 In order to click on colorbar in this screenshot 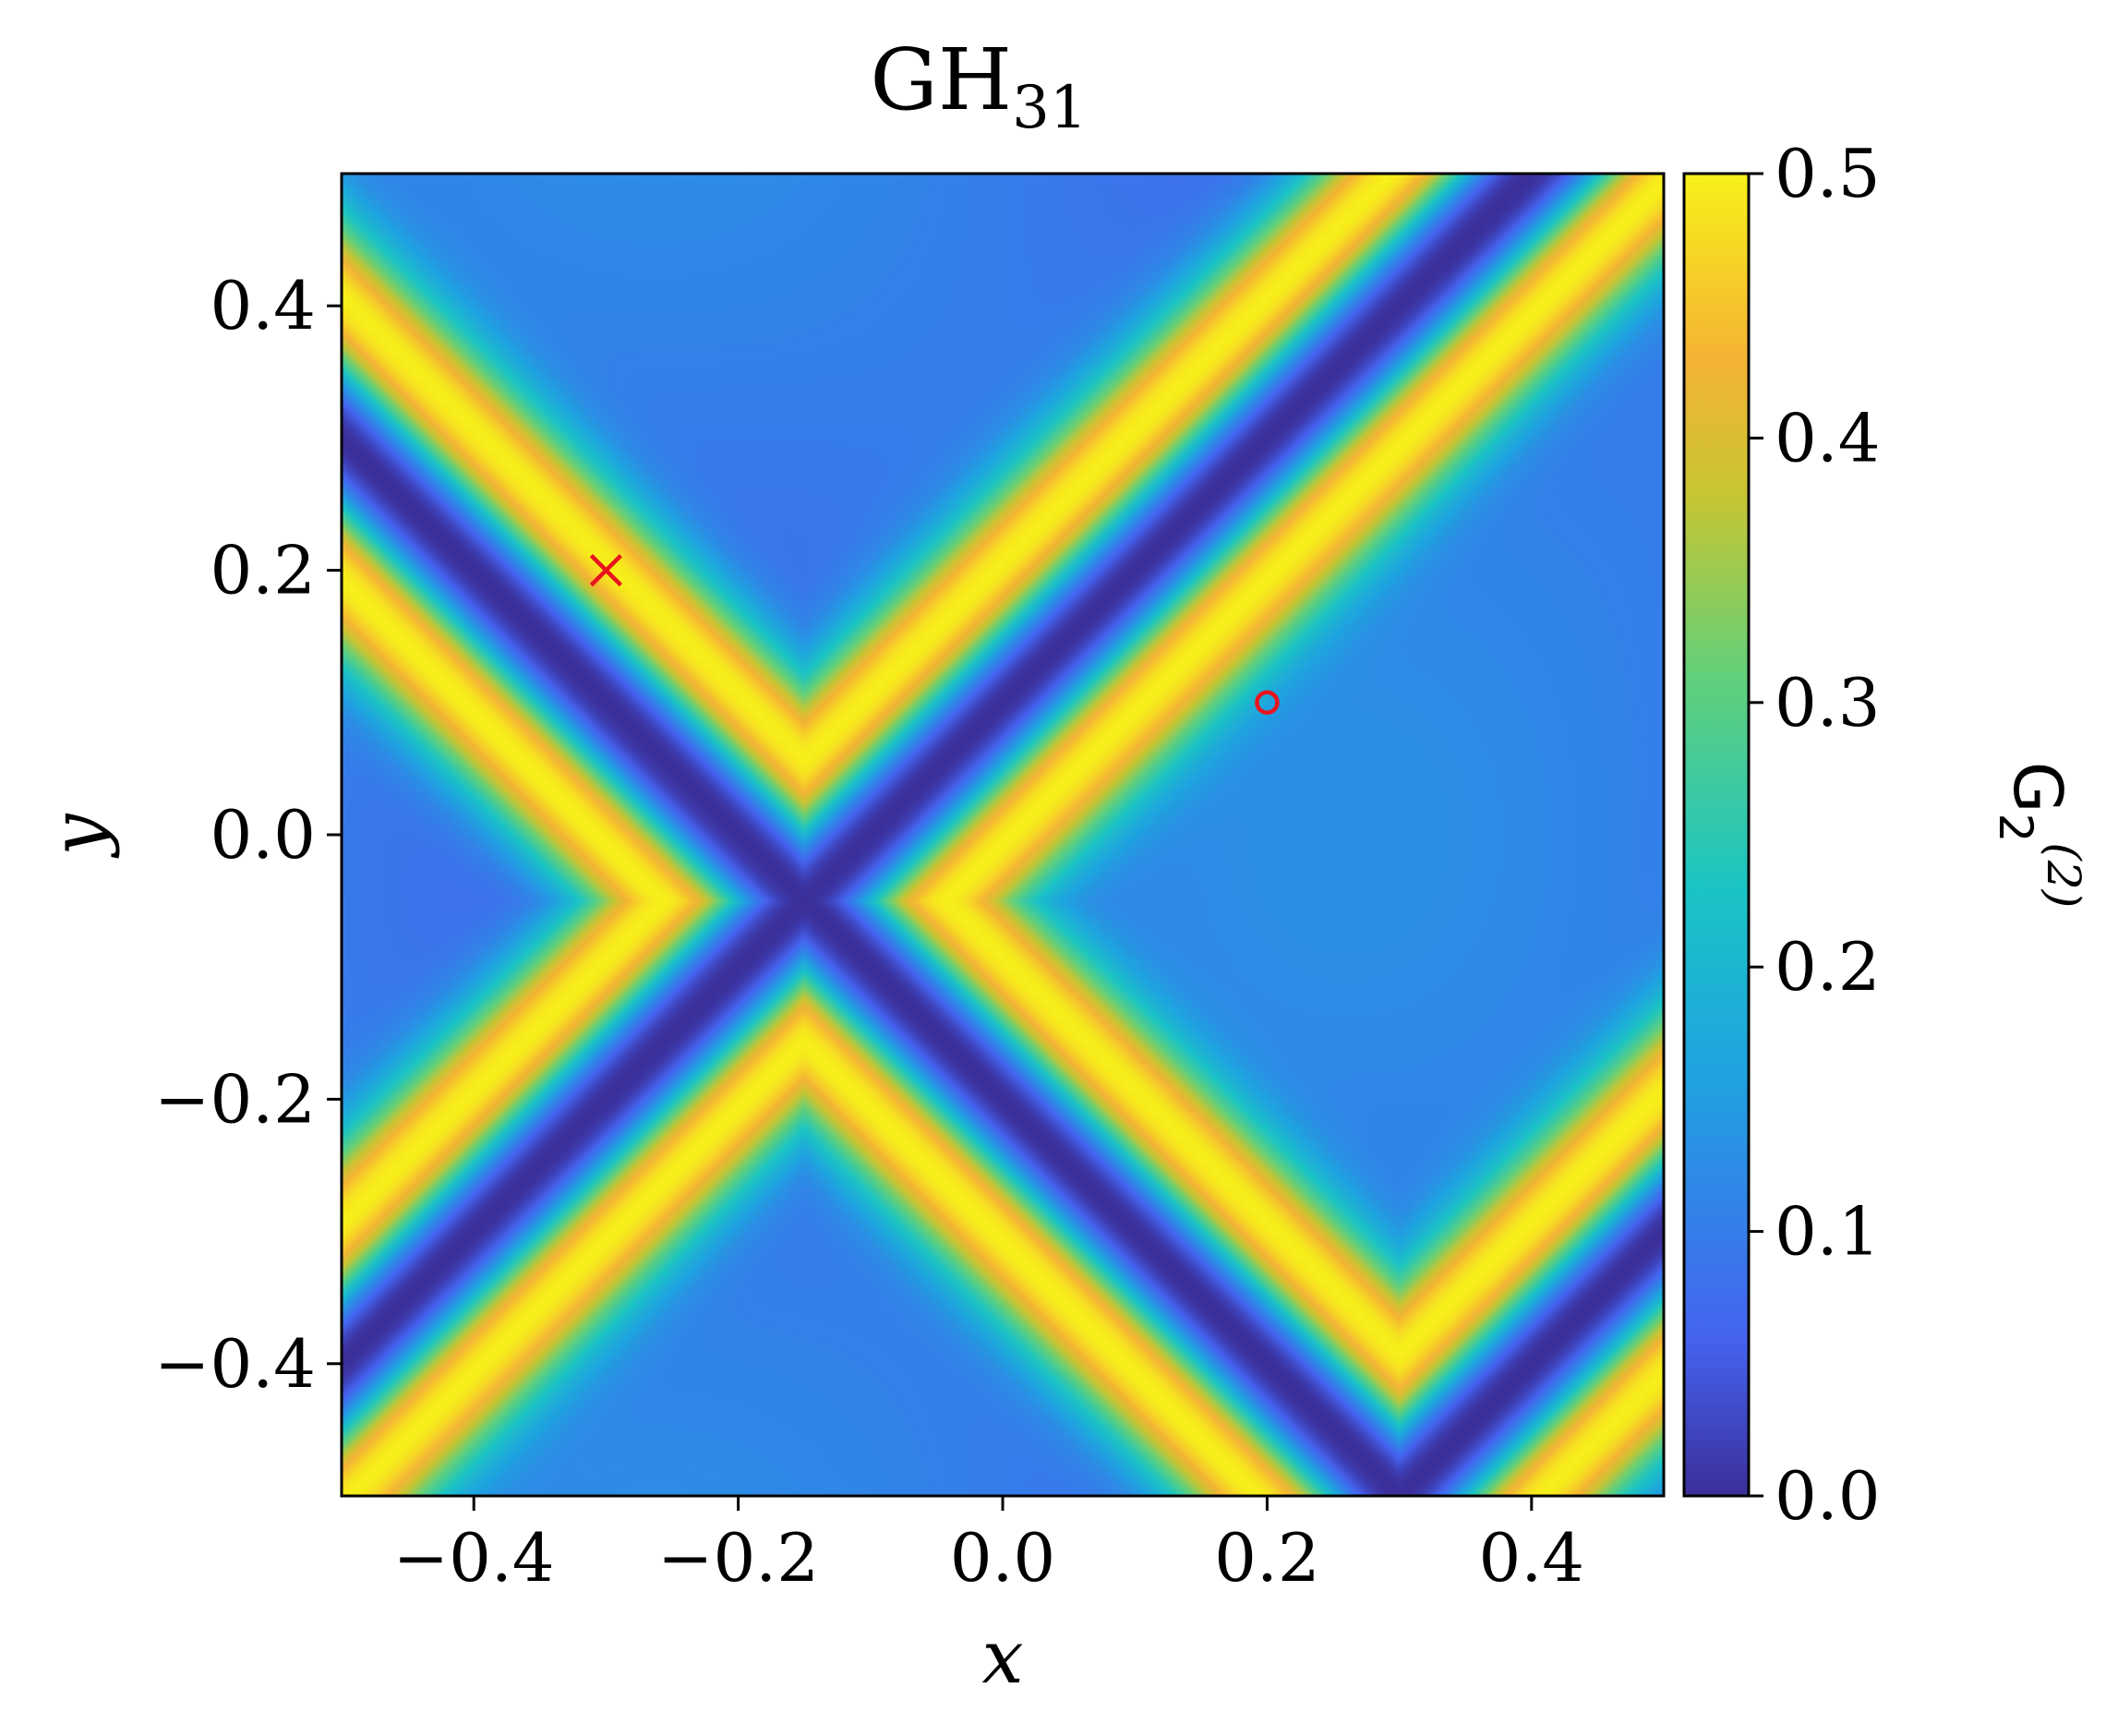, I will do `click(1716, 835)`.